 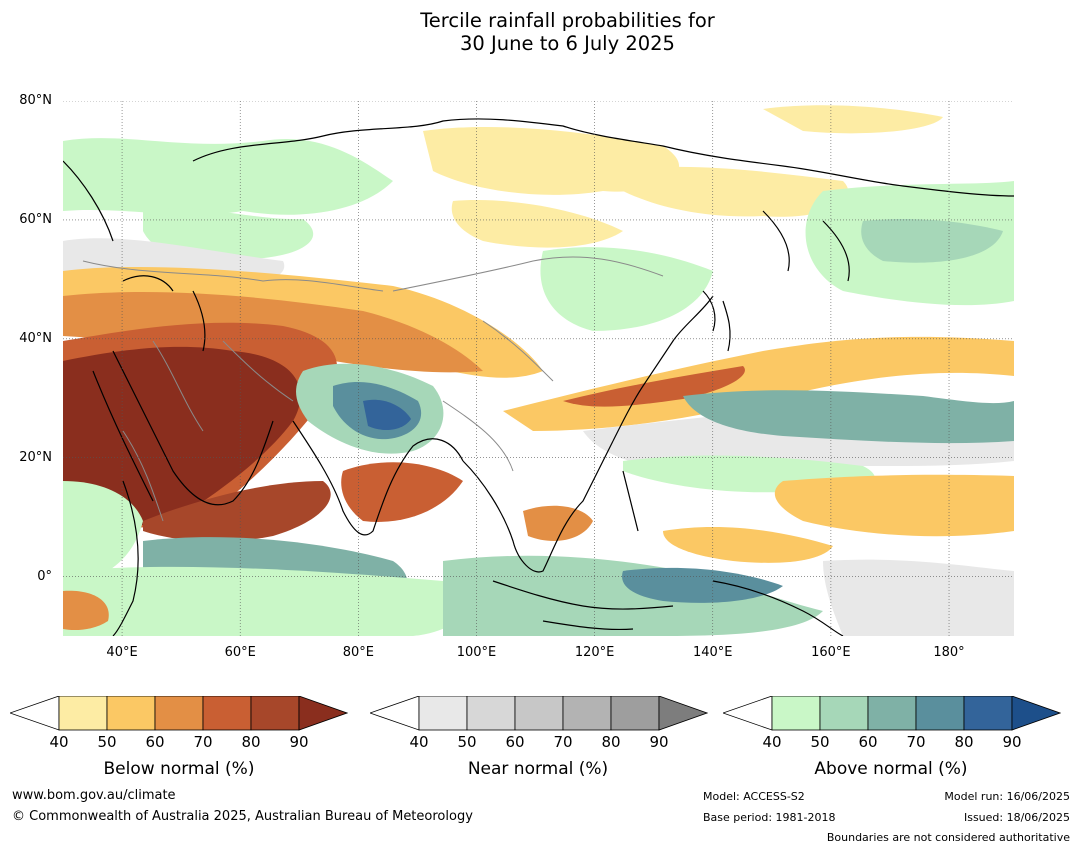 I want to click on lon-label-3: 100°E, so click(x=476, y=652).